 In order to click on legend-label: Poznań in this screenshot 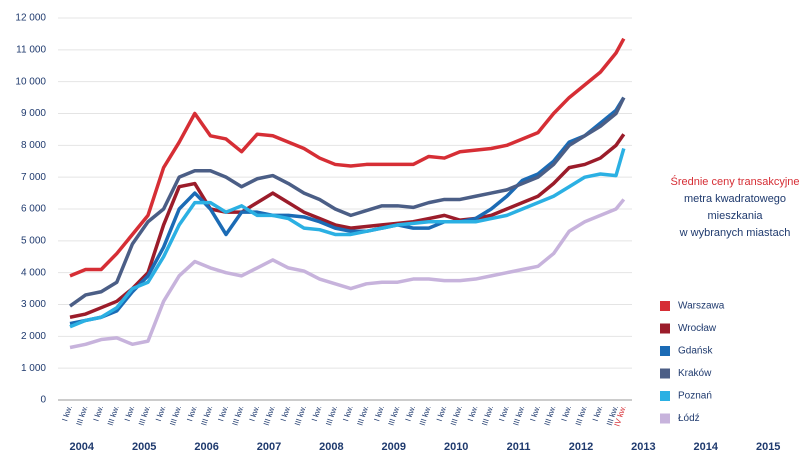, I will do `click(695, 396)`.